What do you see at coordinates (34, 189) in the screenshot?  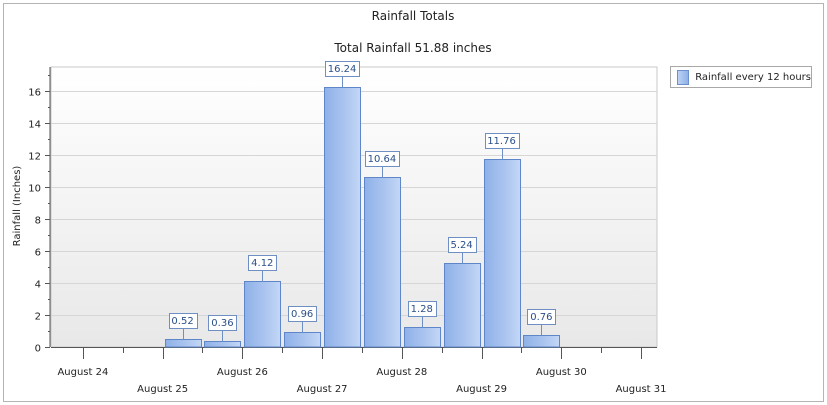 I see `y-tick-label: 10` at bounding box center [34, 189].